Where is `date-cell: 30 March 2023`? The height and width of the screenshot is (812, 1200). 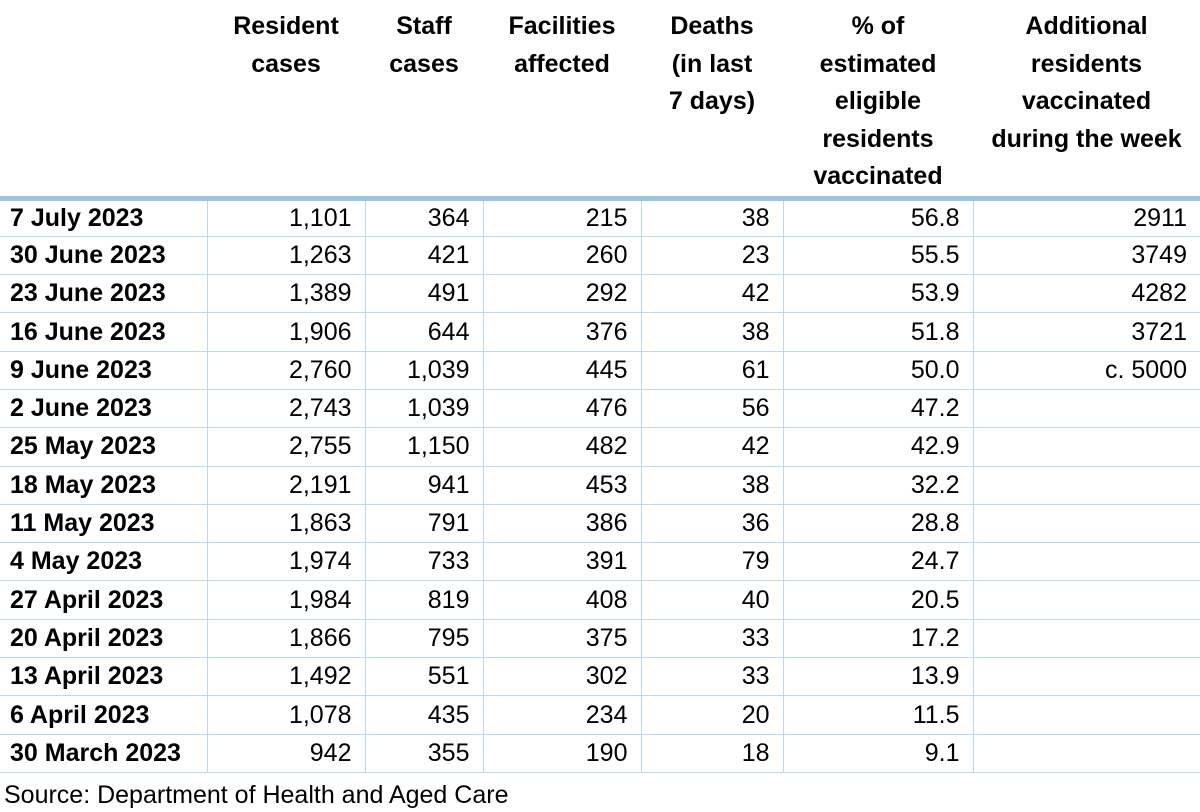 date-cell: 30 March 2023 is located at coordinates (103, 753).